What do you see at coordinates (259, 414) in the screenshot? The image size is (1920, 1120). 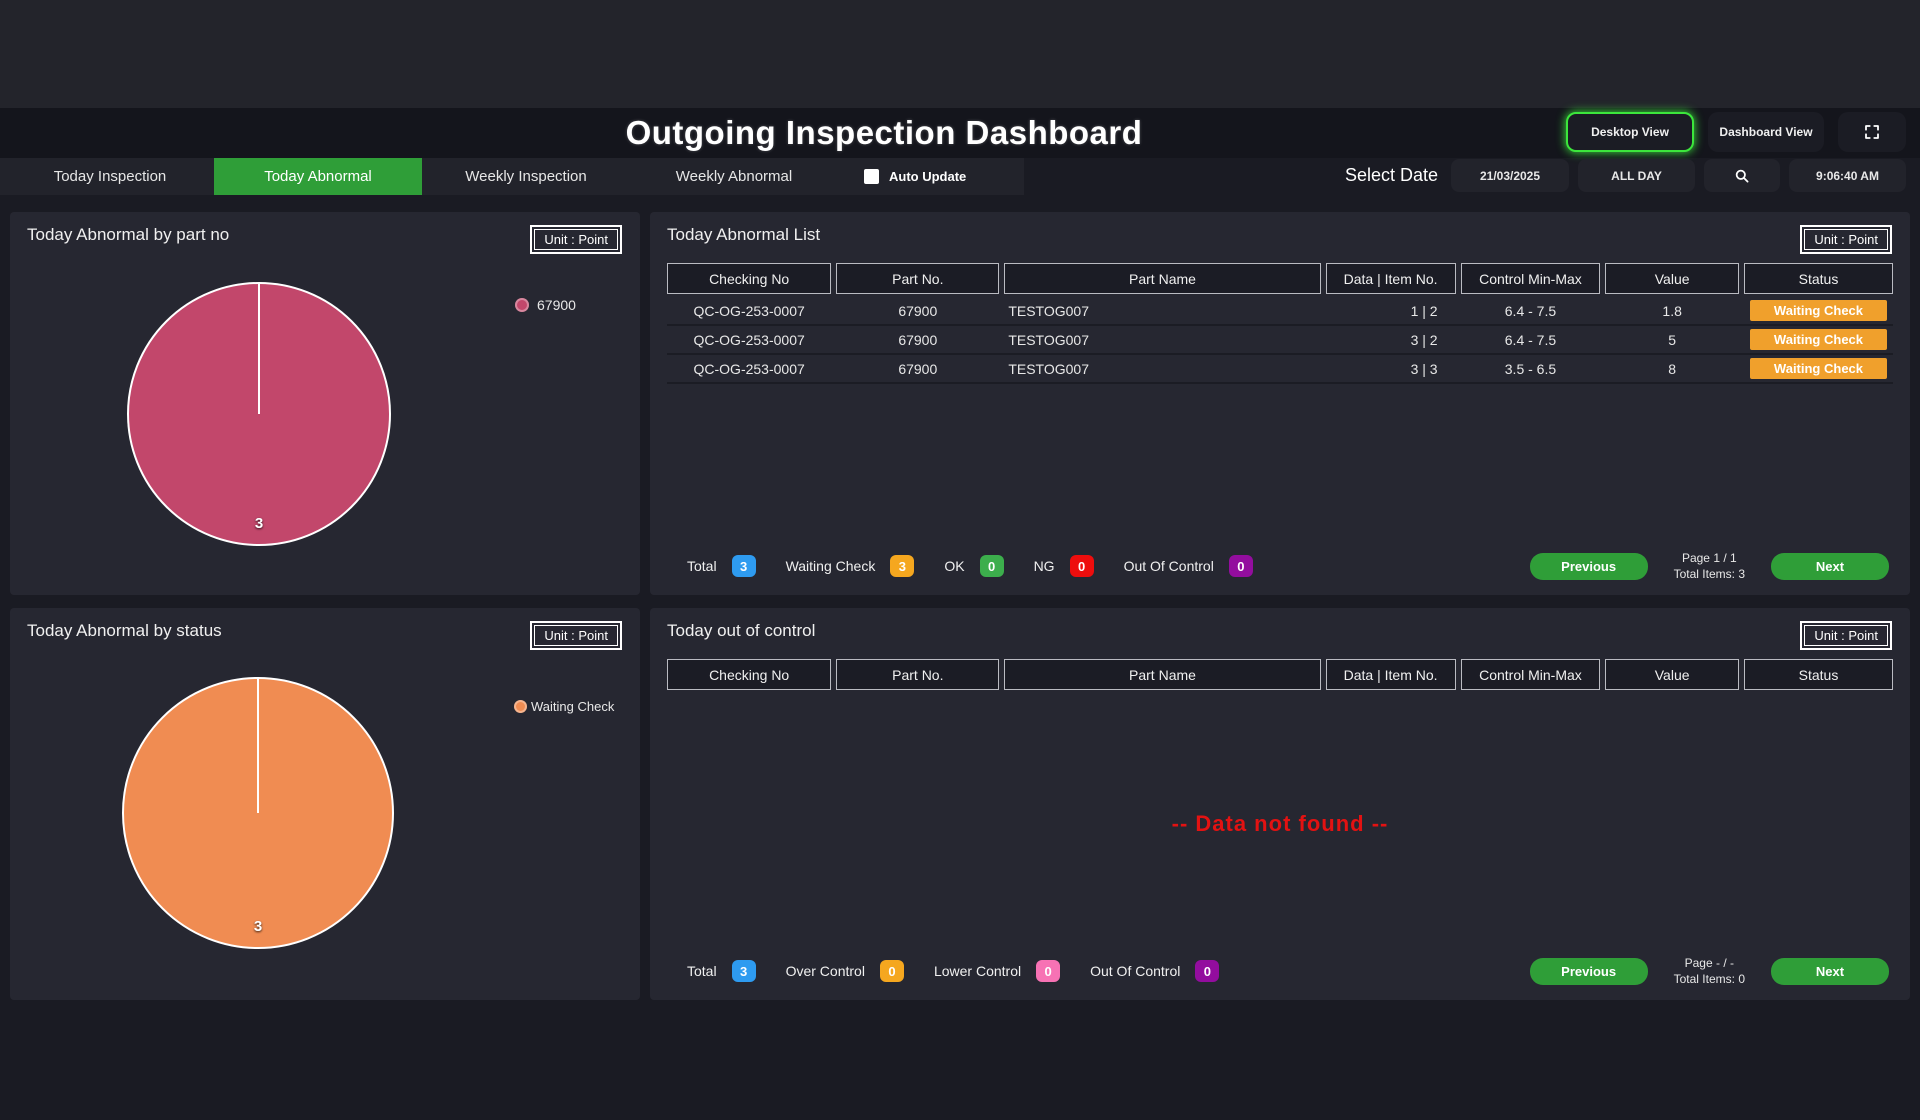 I see `pie-slice: 3` at bounding box center [259, 414].